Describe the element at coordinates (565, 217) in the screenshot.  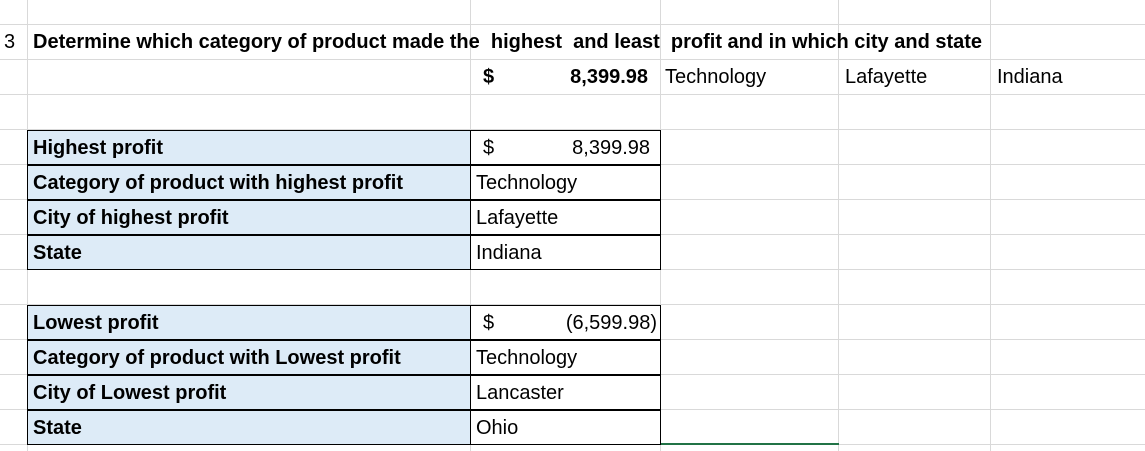
I see `row-value: Lafayette` at that location.